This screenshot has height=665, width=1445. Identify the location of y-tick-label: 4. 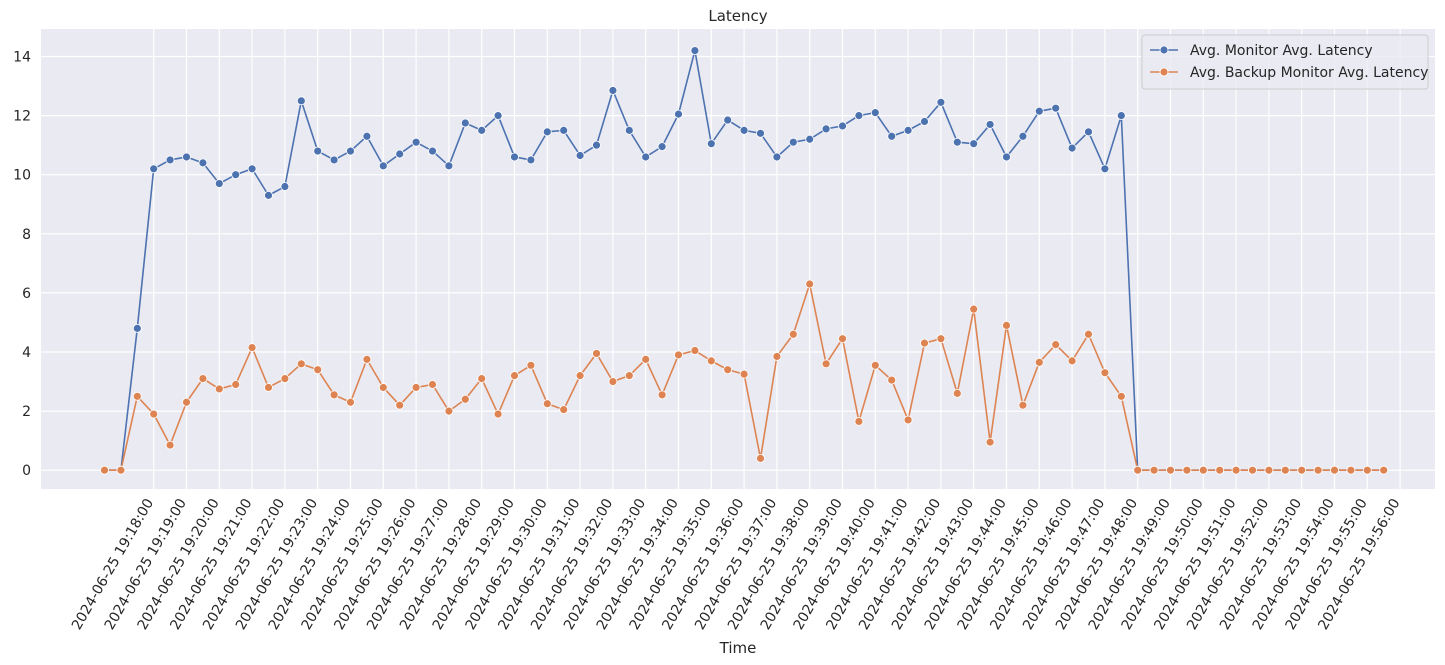
(26, 353).